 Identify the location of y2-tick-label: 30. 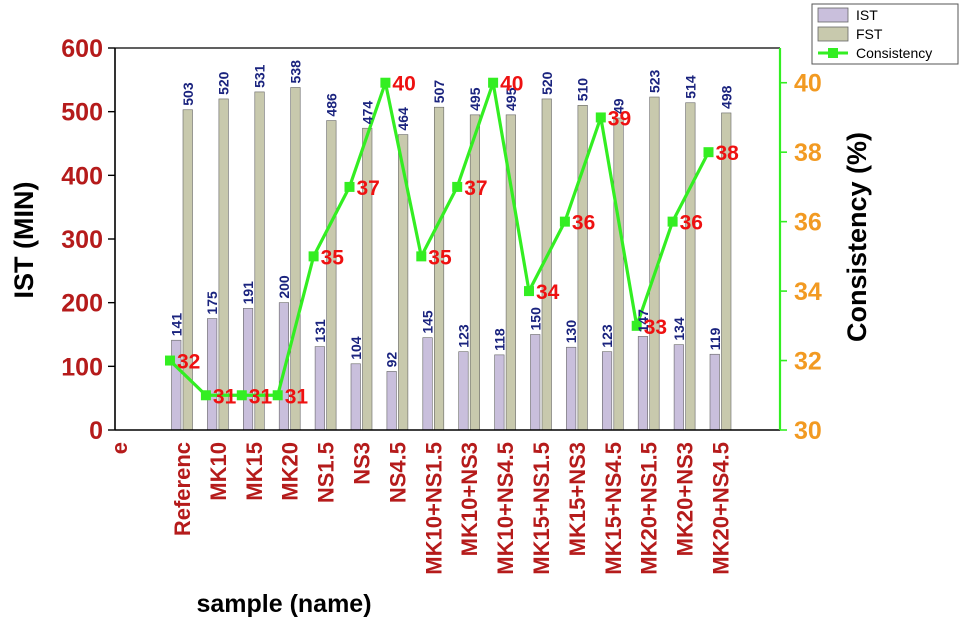
(808, 431).